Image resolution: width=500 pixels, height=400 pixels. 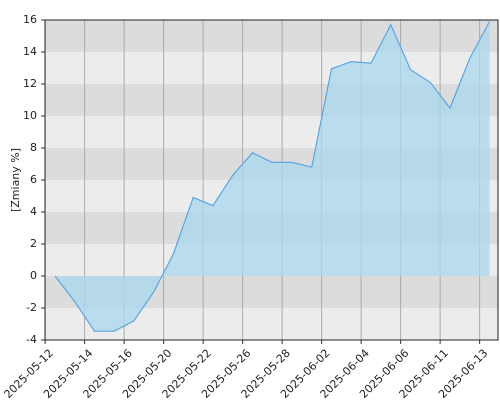 What do you see at coordinates (30, 51) in the screenshot?
I see `y-tick-label: 14` at bounding box center [30, 51].